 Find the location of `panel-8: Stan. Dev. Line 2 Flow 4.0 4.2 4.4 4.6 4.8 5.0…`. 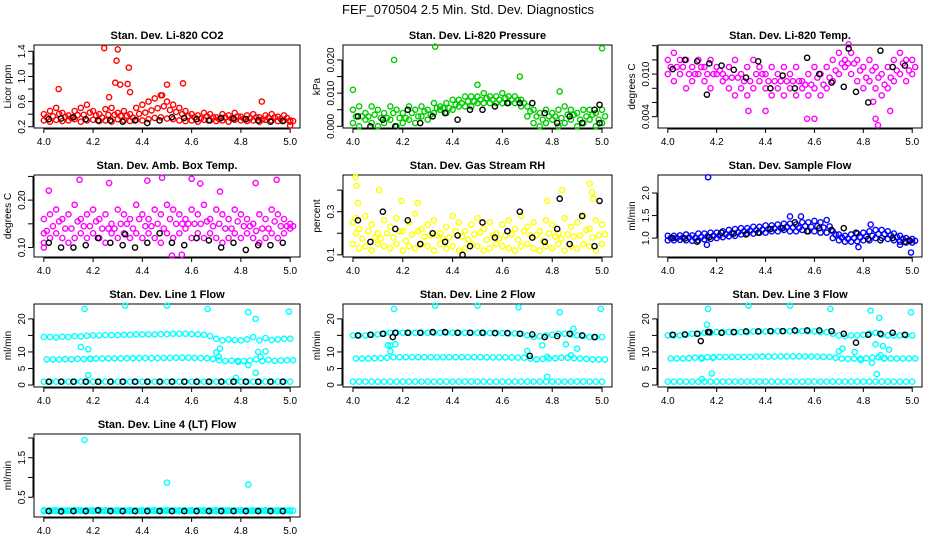

panel-8: Stan. Dev. Line 2 Flow 4.0 4.2 4.4 4.6 4.8 5.0… is located at coordinates (462, 348).